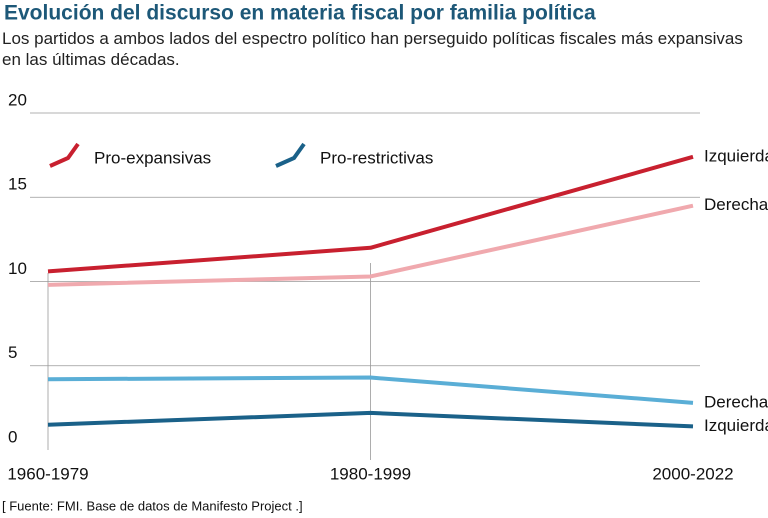 This screenshot has height=518, width=768. What do you see at coordinates (17, 99) in the screenshot?
I see `y-tick-label: 20` at bounding box center [17, 99].